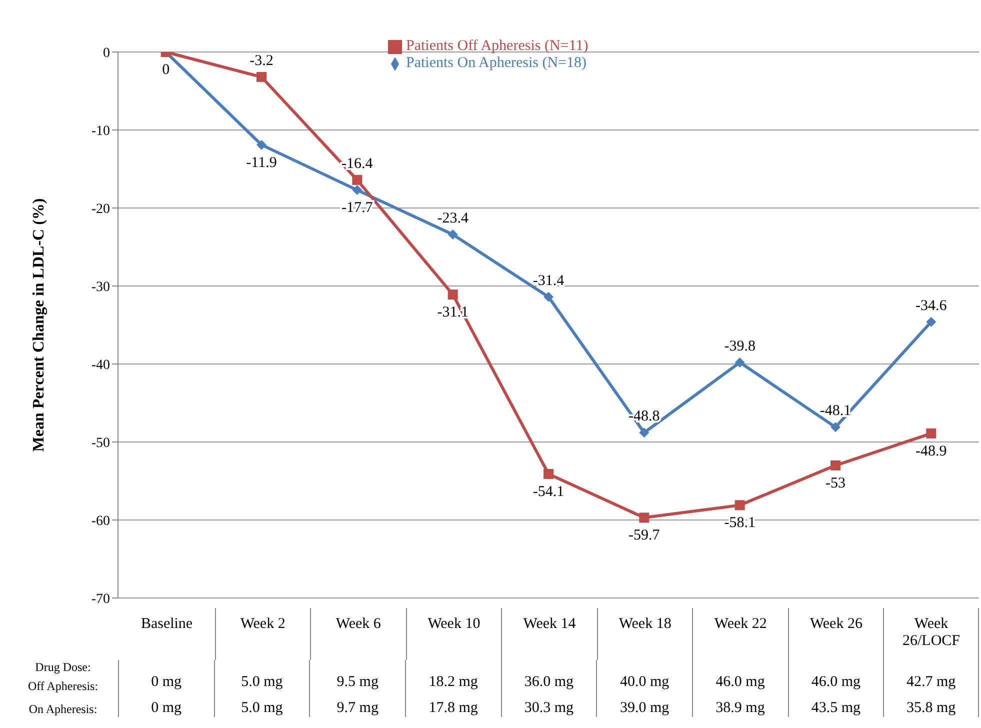 The height and width of the screenshot is (728, 981). I want to click on text: 36.0 mg, so click(548, 677).